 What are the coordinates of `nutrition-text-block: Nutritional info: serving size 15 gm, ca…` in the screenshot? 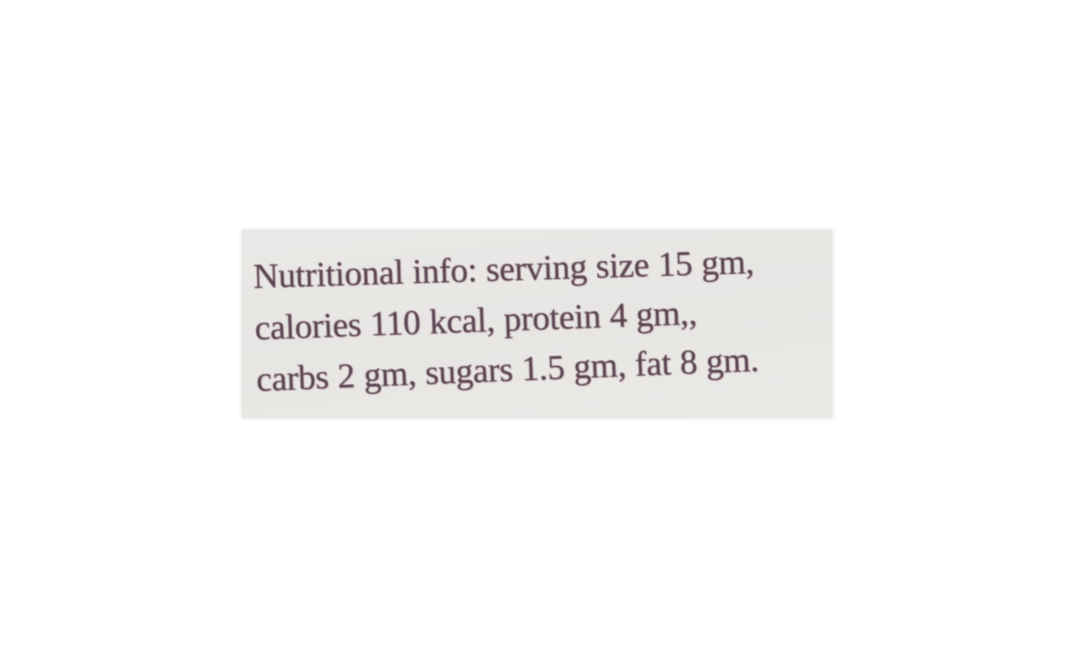 It's located at (542, 318).